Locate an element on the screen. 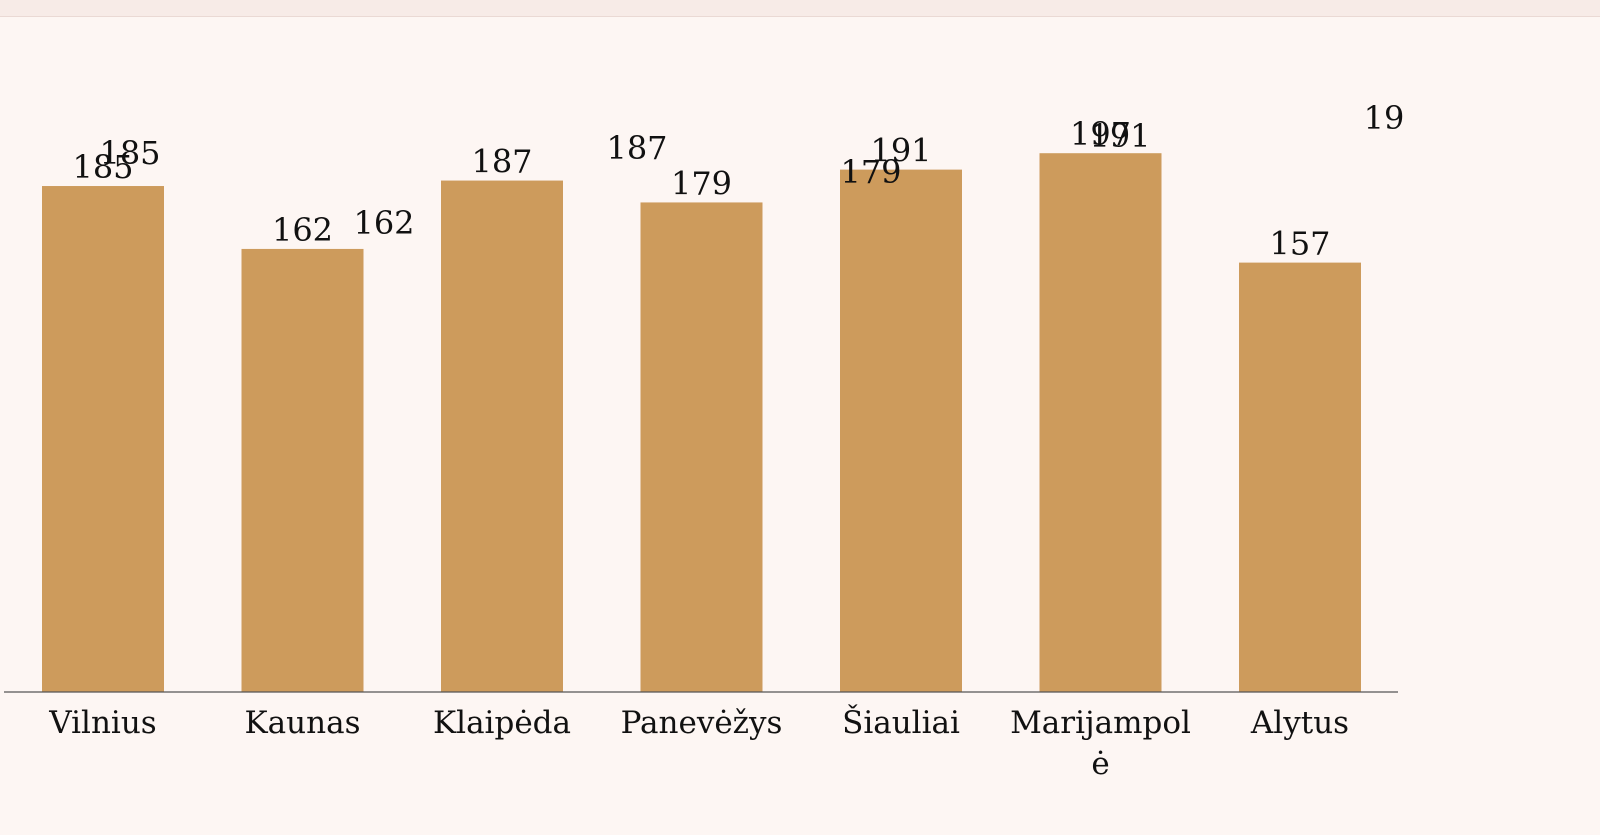 The width and height of the screenshot is (1600, 835). value-label-alytus: 157 is located at coordinates (1299, 244).